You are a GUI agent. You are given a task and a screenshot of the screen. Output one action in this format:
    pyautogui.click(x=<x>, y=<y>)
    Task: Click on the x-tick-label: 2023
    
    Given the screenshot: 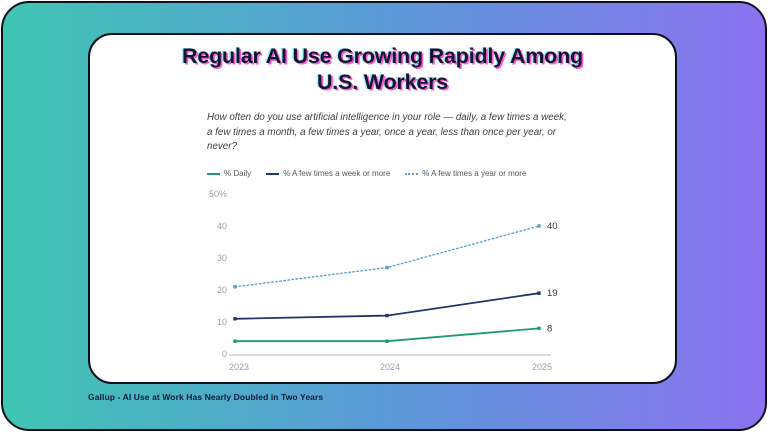 What is the action you would take?
    pyautogui.click(x=239, y=367)
    